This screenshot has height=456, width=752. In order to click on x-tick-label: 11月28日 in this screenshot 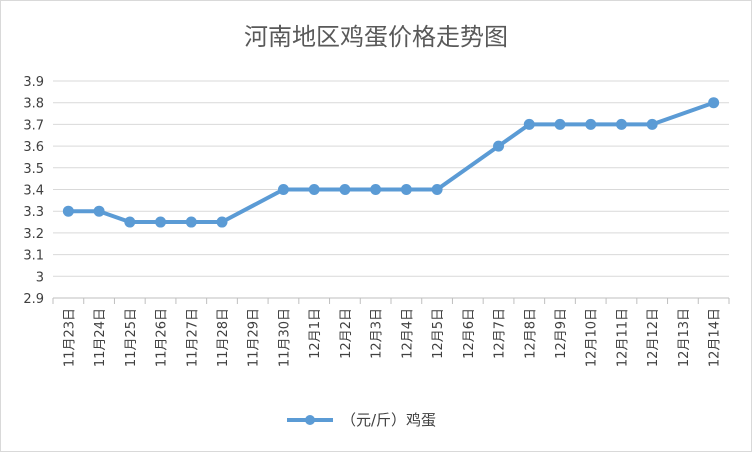, I will do `click(223, 337)`.